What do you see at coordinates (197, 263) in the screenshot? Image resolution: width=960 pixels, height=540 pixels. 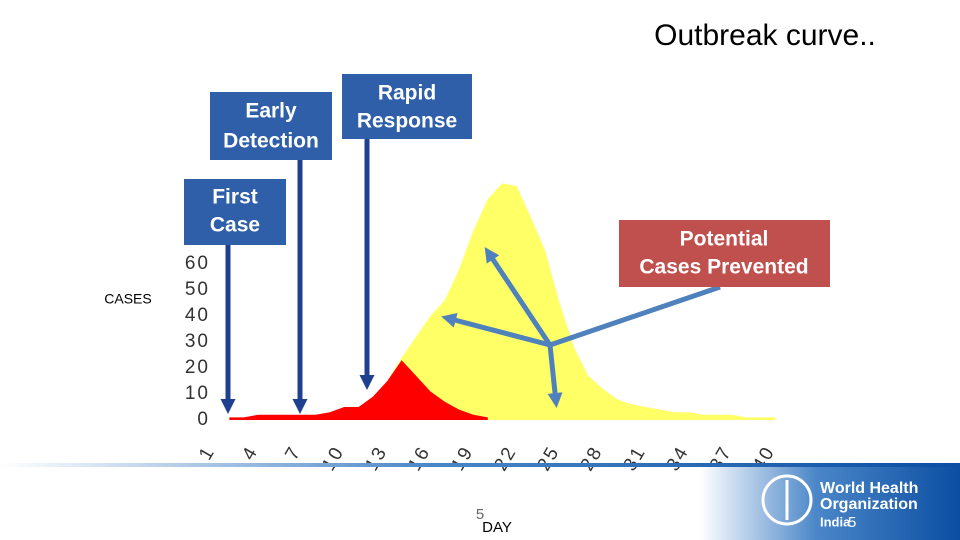 I see `y-tick-label: 60` at bounding box center [197, 263].